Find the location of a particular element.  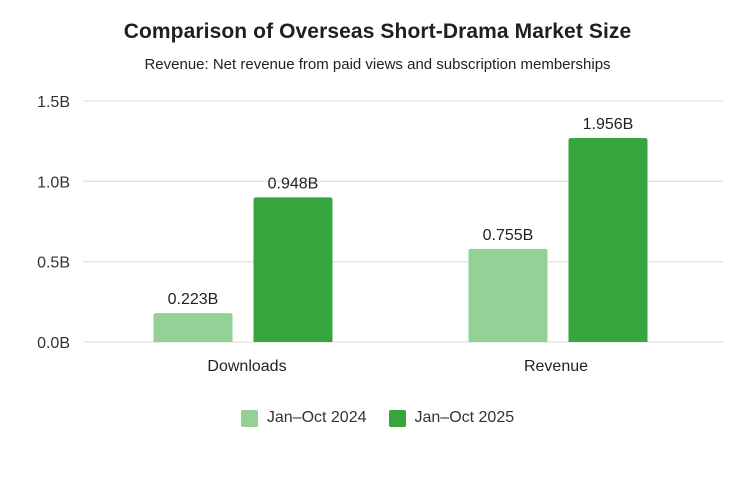

y-tick-label: 0.0B is located at coordinates (53, 343).